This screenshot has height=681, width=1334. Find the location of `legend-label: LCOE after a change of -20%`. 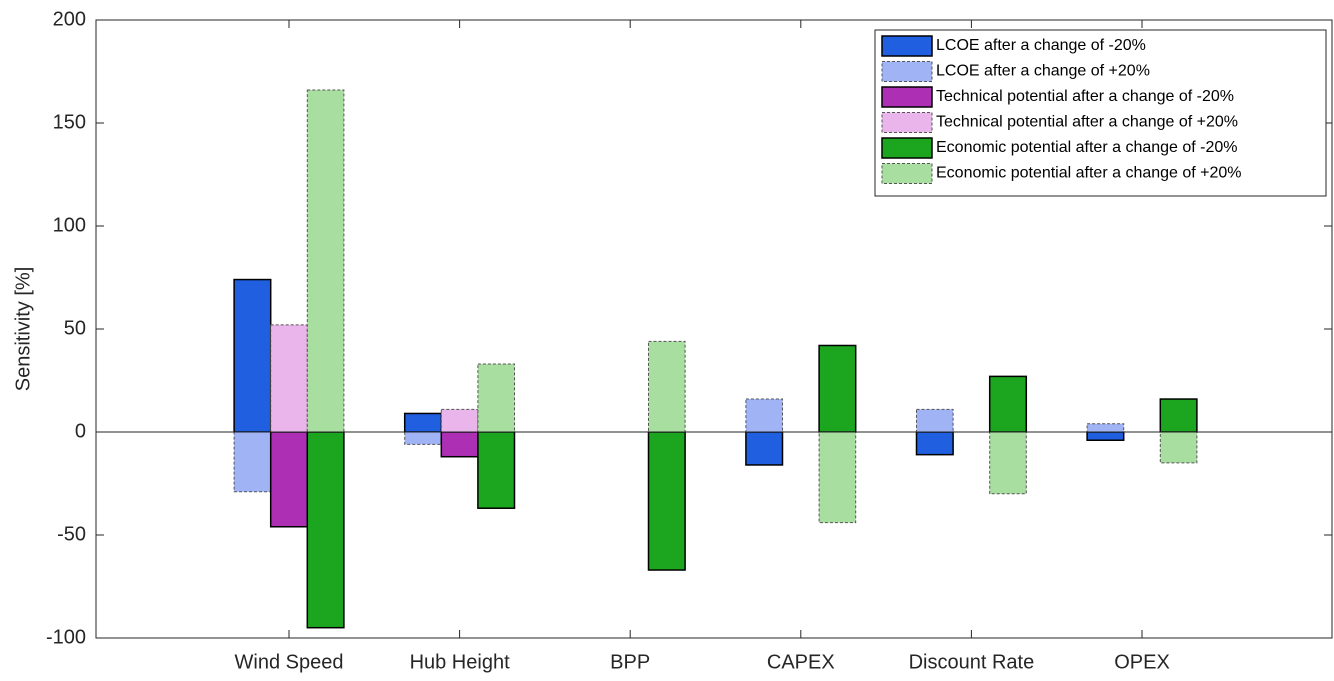

legend-label: LCOE after a change of -20% is located at coordinates (1041, 45).